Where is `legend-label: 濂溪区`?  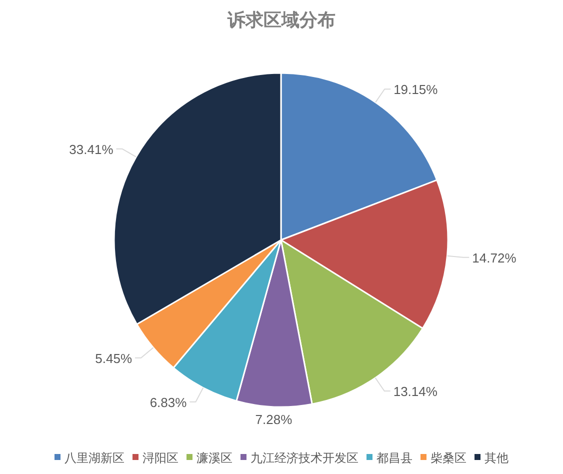
legend-label: 濂溪区 is located at coordinates (214, 458).